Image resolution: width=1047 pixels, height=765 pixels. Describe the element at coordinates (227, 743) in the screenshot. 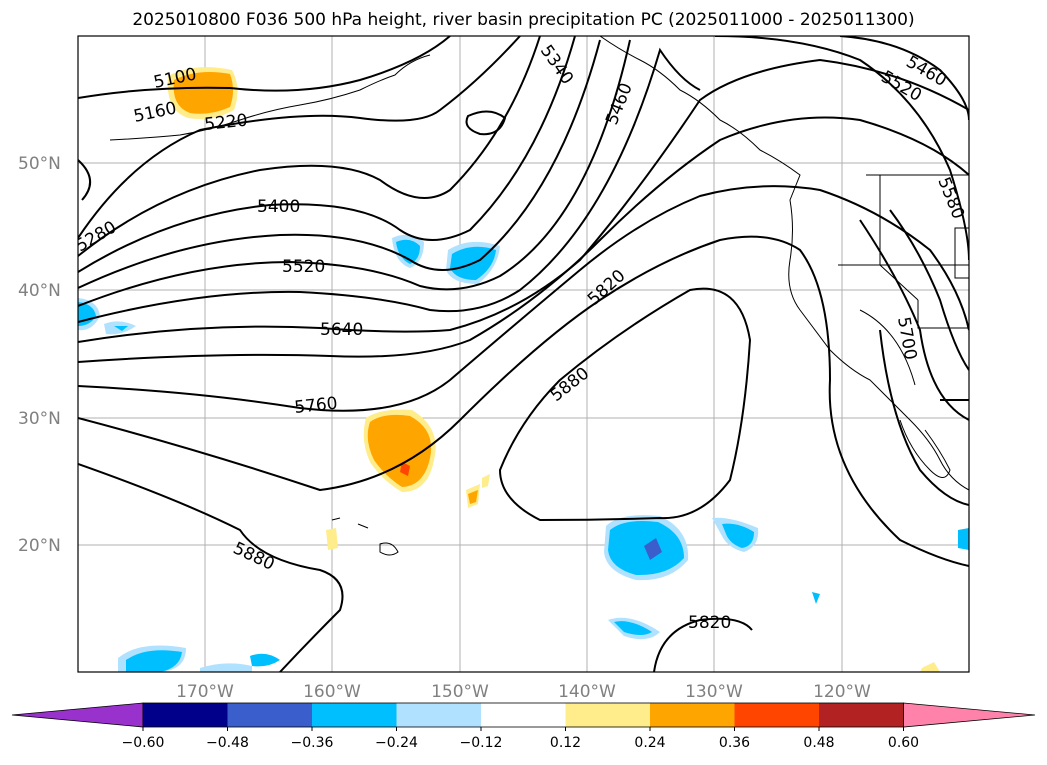

I see `colorbar-tick-label: −0.48` at that location.